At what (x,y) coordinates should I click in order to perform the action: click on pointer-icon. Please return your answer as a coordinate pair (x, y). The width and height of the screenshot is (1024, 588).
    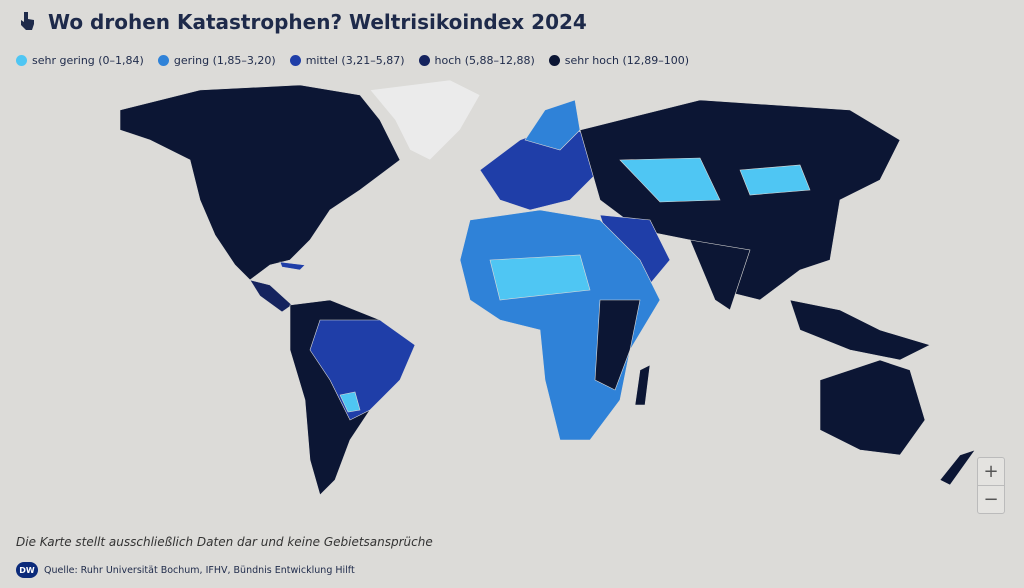
    Looking at the image, I should click on (27, 21).